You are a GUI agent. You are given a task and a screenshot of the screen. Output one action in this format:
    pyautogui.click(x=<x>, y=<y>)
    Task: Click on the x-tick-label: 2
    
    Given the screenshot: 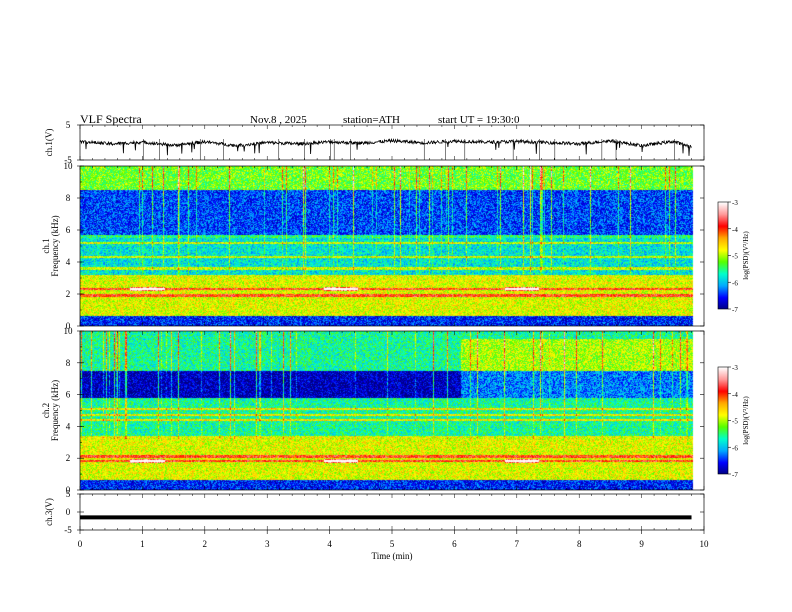 What is the action you would take?
    pyautogui.click(x=205, y=544)
    